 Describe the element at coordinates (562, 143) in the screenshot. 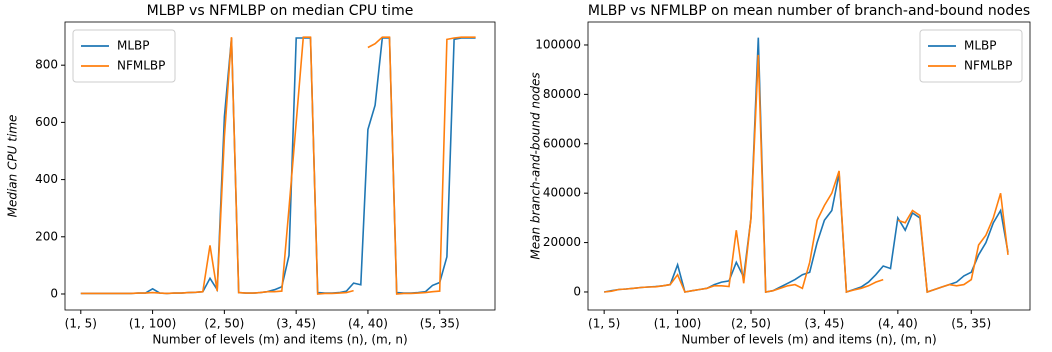

I see `y-tick-label: 60000` at that location.